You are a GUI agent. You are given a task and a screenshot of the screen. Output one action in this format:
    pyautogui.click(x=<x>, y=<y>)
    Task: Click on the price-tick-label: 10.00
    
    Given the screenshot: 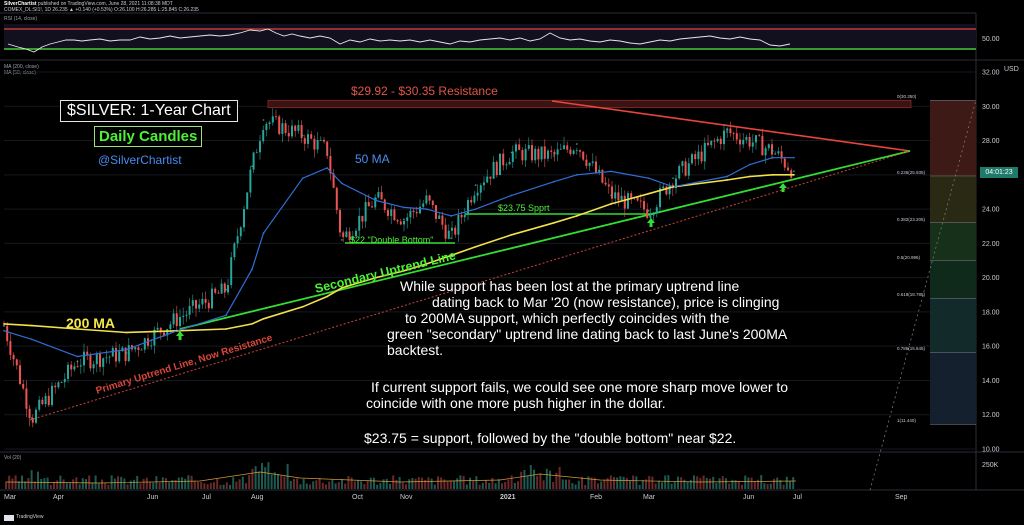 What is the action you would take?
    pyautogui.click(x=991, y=450)
    